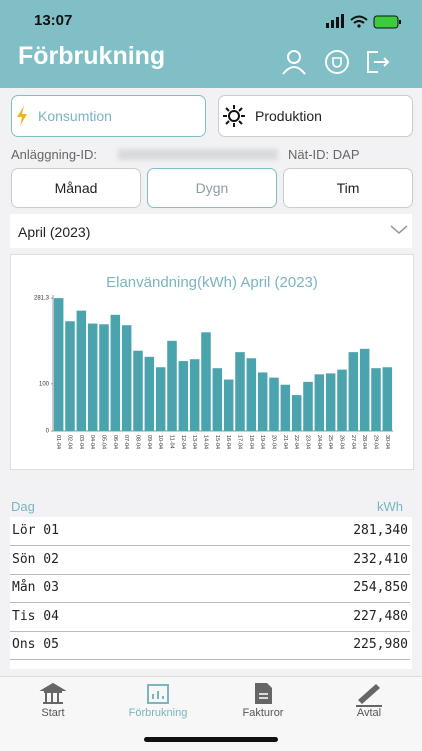 The width and height of the screenshot is (422, 751). What do you see at coordinates (228, 442) in the screenshot?
I see `x-tick-label: 16-04` at bounding box center [228, 442].